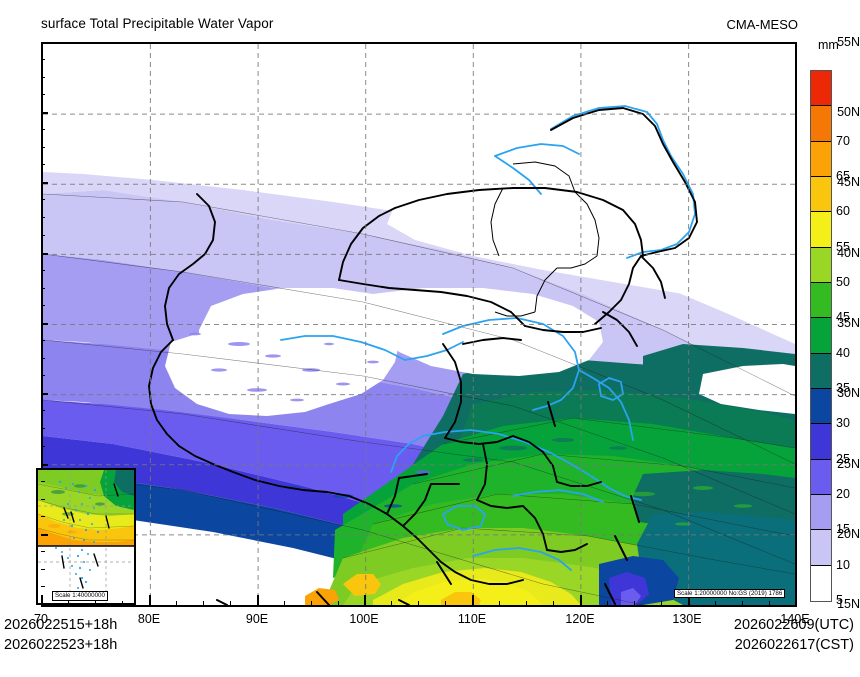  I want to click on x-tick-140E: 140E, so click(795, 619).